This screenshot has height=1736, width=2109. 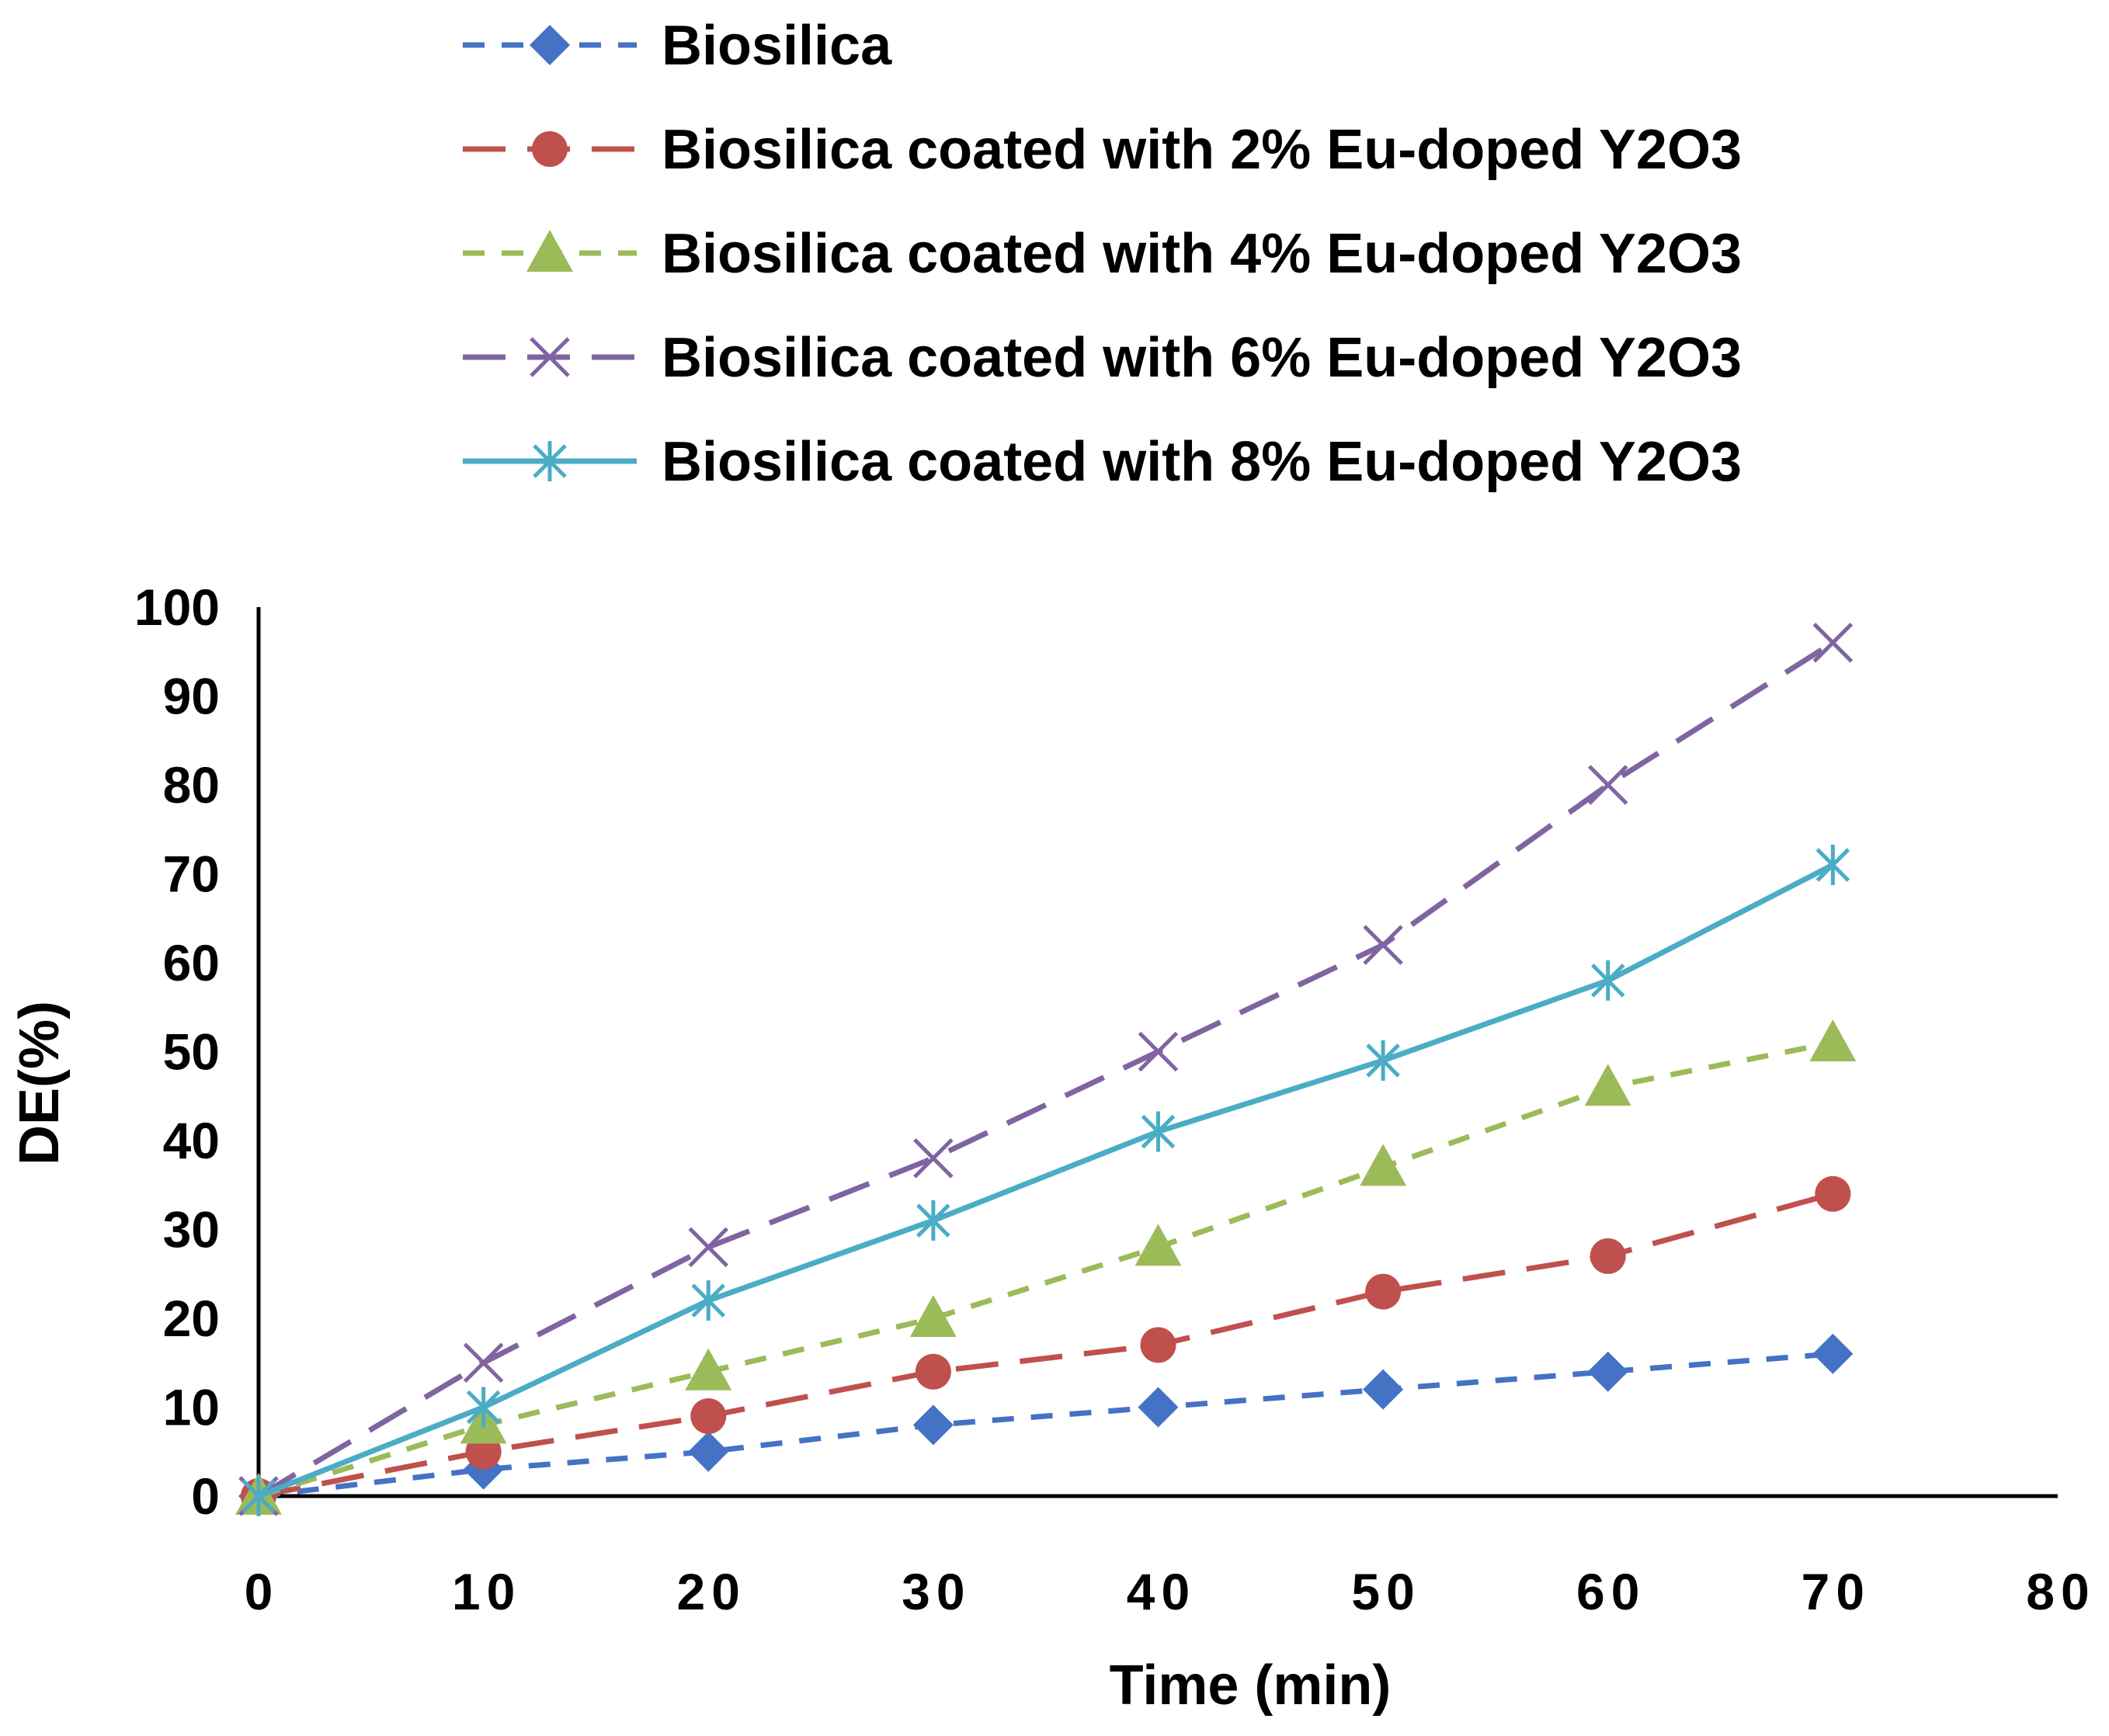 I want to click on x-tick-label: 10, so click(x=487, y=1591).